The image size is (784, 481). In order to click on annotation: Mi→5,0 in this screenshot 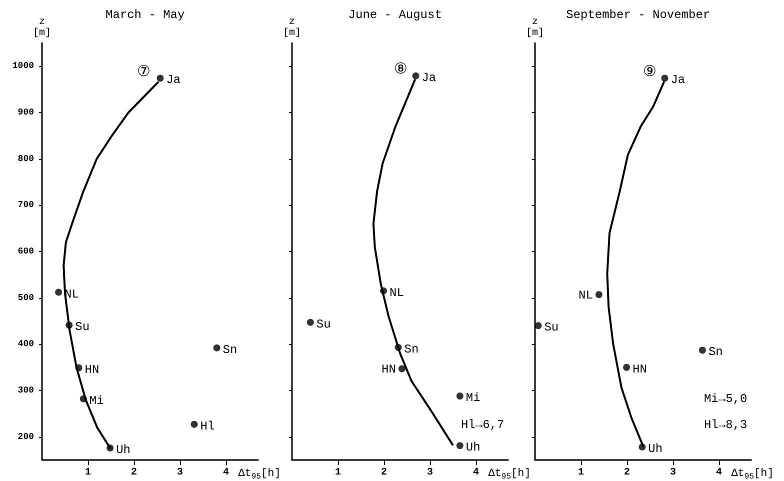, I will do `click(726, 399)`.